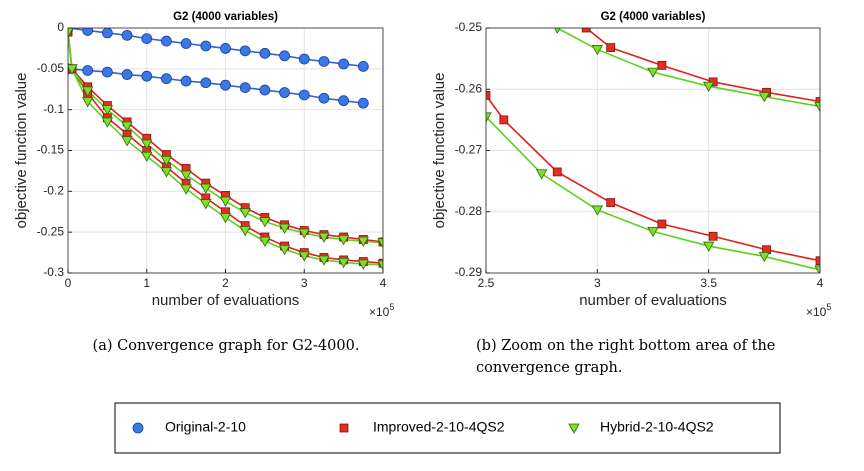  I want to click on caption: (a) Convergence graph for G2-4000., so click(226, 346).